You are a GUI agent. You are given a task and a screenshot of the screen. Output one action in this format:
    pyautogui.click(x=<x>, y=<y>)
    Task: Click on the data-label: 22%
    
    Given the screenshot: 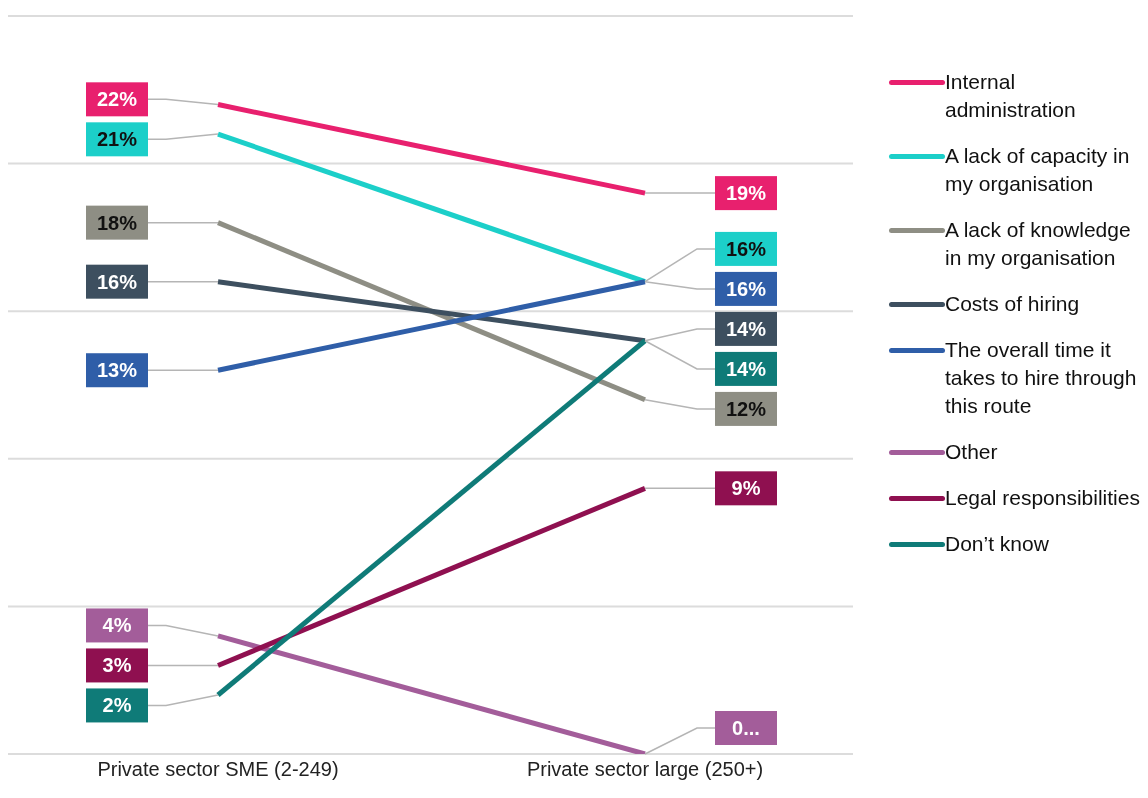 What is the action you would take?
    pyautogui.click(x=117, y=99)
    